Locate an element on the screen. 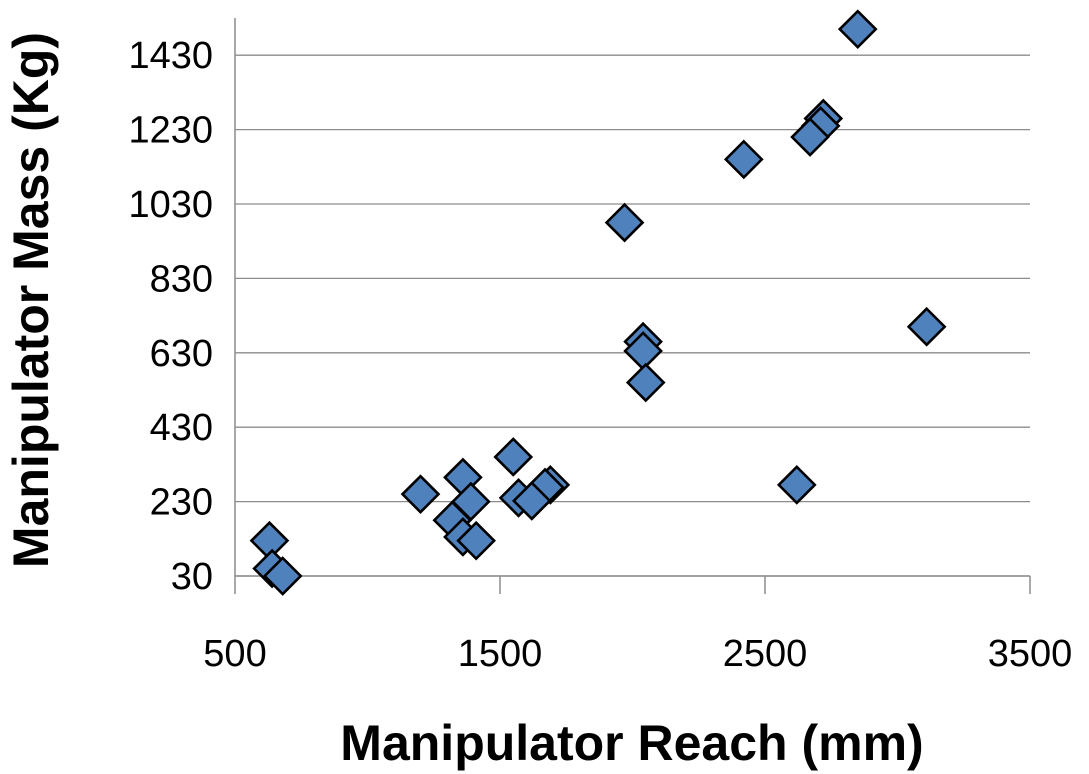 The height and width of the screenshot is (774, 1089). x-tick-labels: 500 1500 2500 3500 is located at coordinates (637, 654).